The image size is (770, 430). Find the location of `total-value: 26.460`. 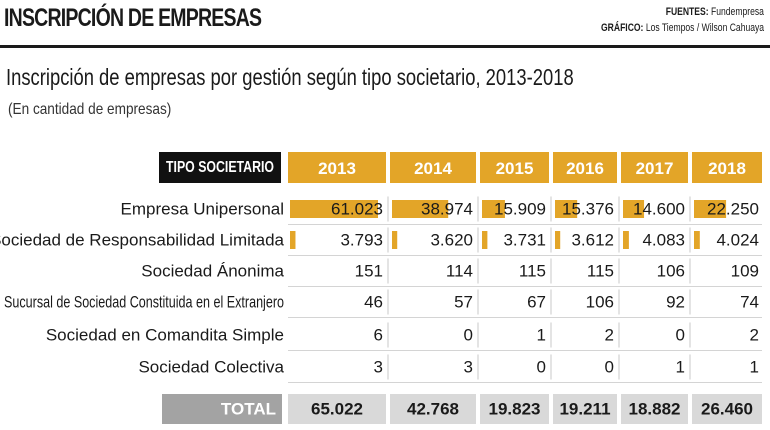

total-value: 26.460 is located at coordinates (727, 409).